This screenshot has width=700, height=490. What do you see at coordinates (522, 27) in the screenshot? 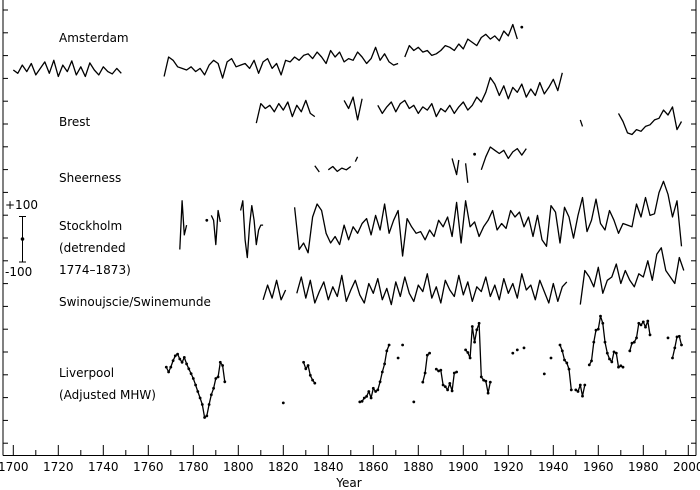
I see `amsterdam-point` at bounding box center [522, 27].